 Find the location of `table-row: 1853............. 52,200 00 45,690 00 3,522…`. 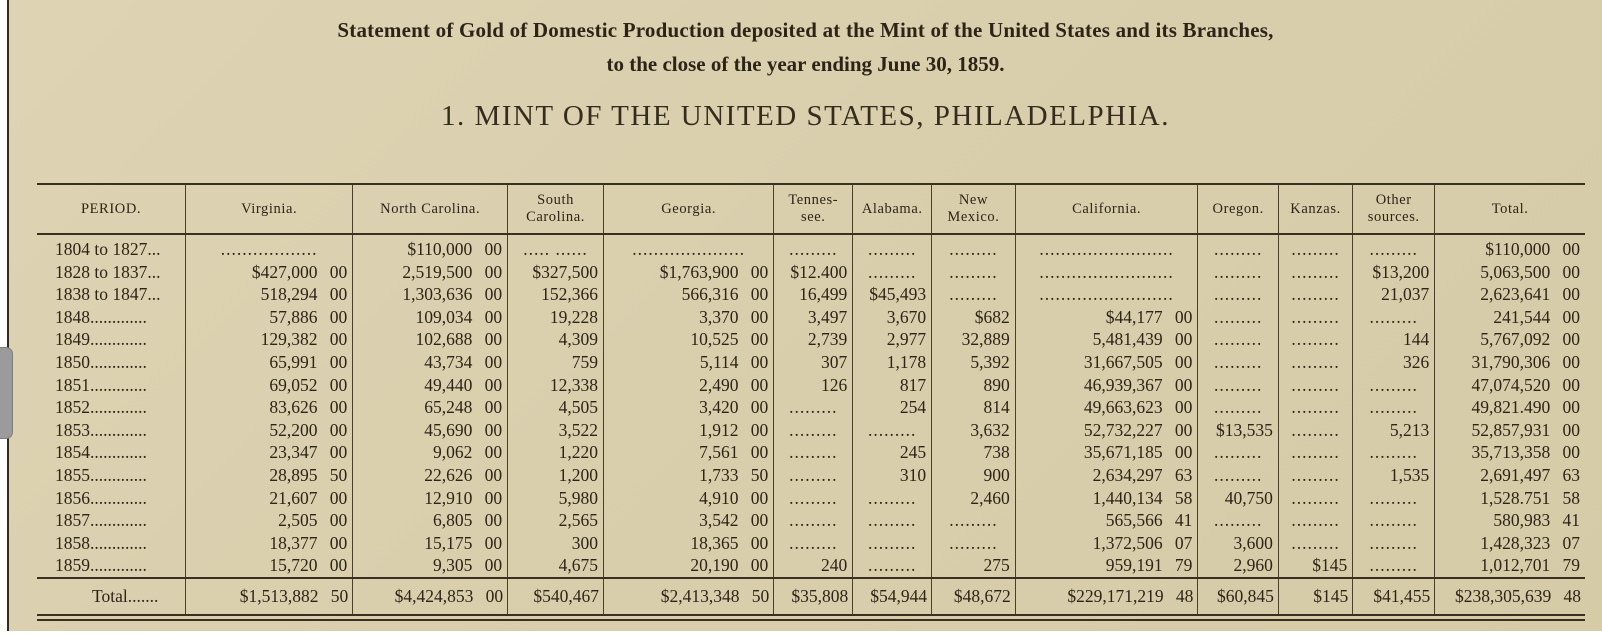

table-row: 1853............. 52,200 00 45,690 00 3,522… is located at coordinates (811, 430).